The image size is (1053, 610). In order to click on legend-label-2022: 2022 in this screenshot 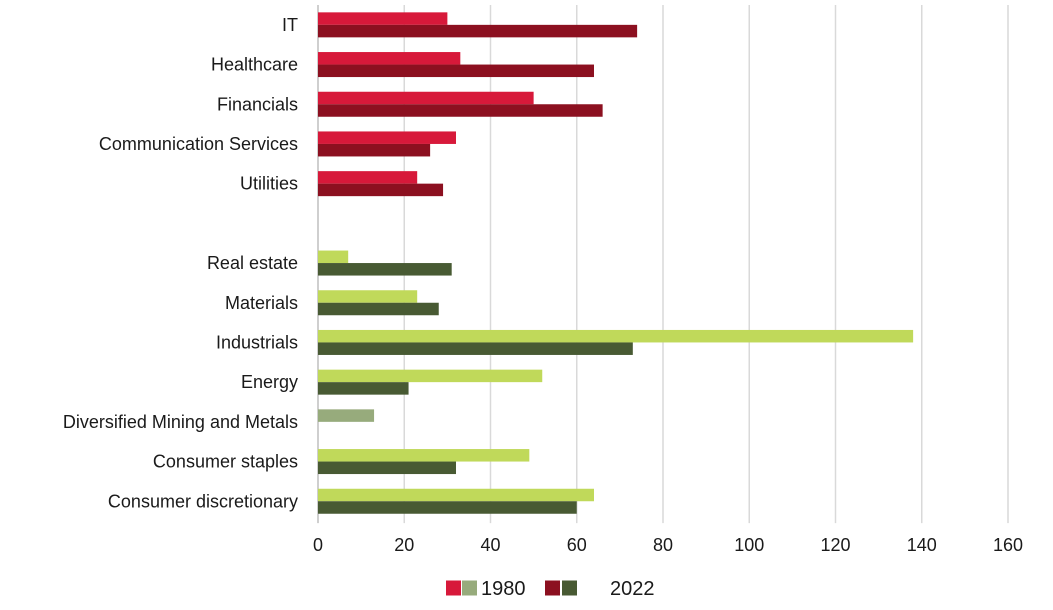, I will do `click(632, 589)`.